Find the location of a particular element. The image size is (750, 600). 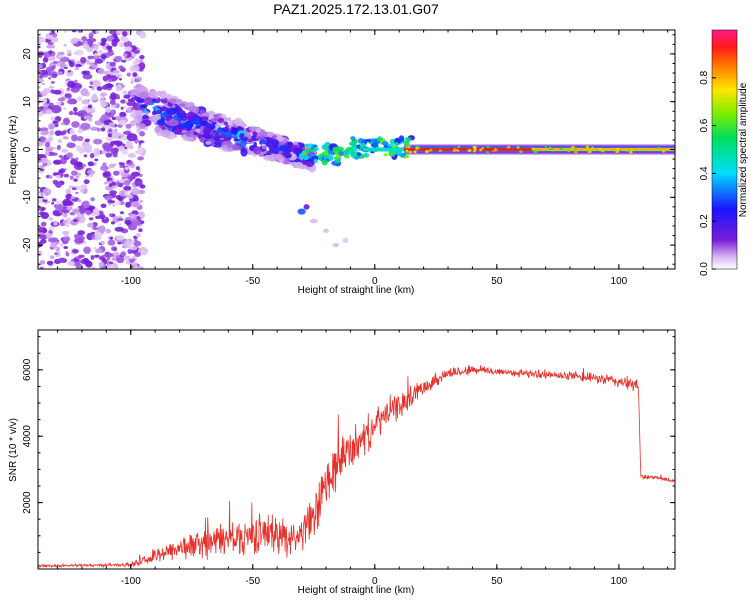

colorbar-tick-label: 0.0 is located at coordinates (704, 269).